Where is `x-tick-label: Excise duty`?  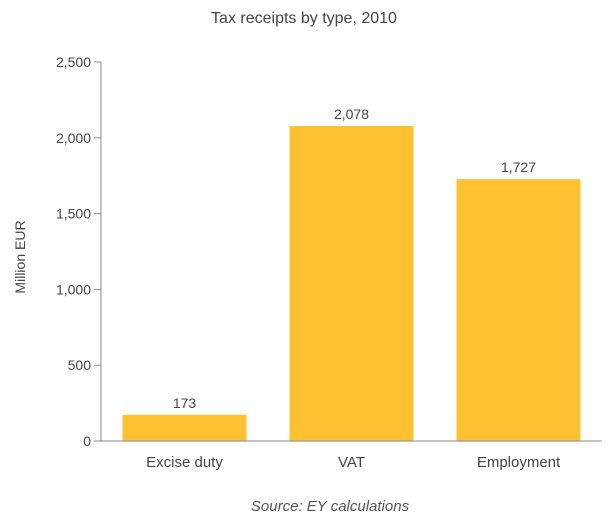 x-tick-label: Excise duty is located at coordinates (184, 462).